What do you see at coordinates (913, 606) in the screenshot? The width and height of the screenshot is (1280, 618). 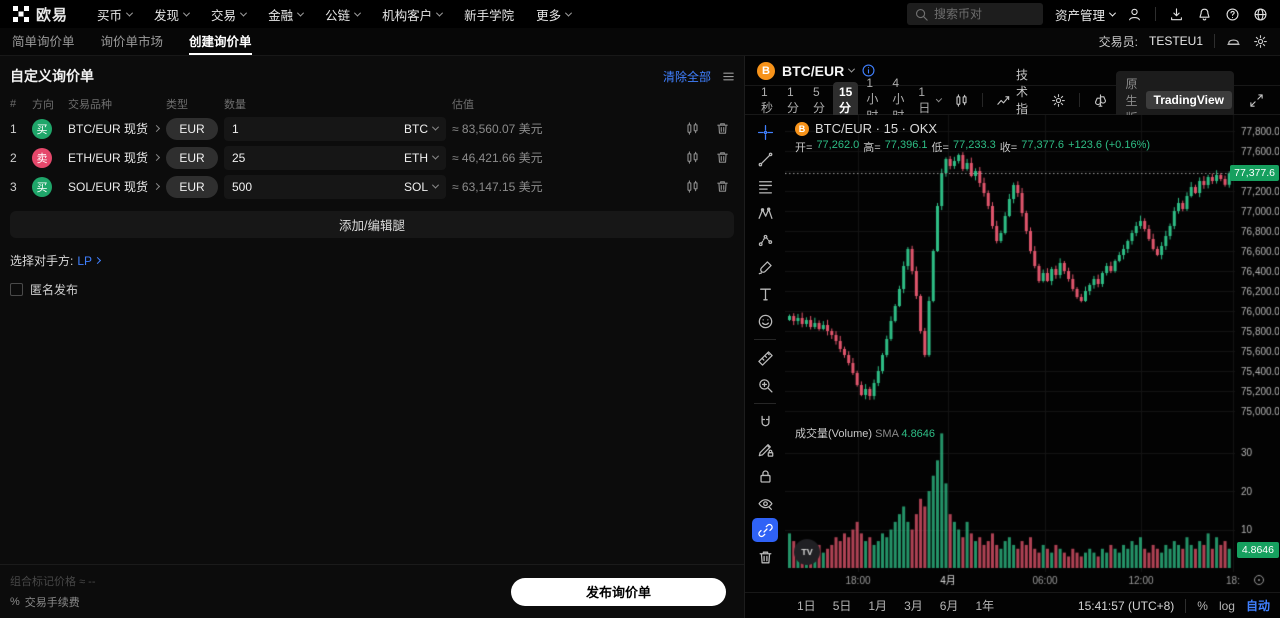 I see `range-3月: 3月` at bounding box center [913, 606].